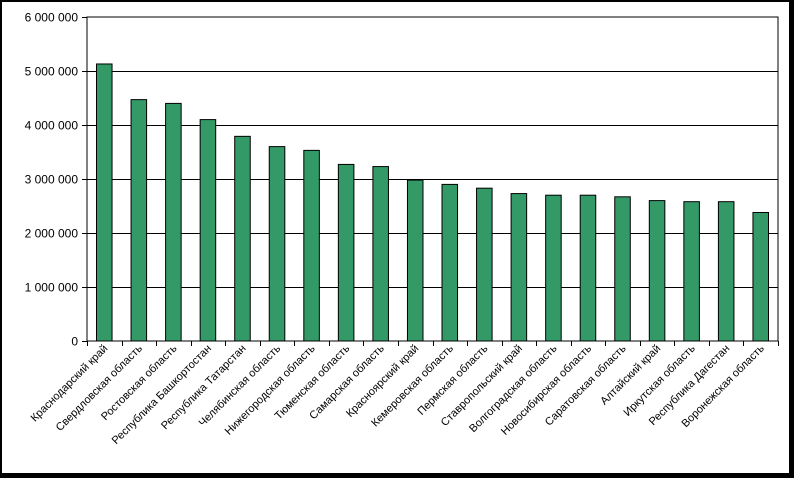 The image size is (794, 478). Describe the element at coordinates (52, 234) in the screenshot. I see `y-tick-label: 2 000 000` at that location.